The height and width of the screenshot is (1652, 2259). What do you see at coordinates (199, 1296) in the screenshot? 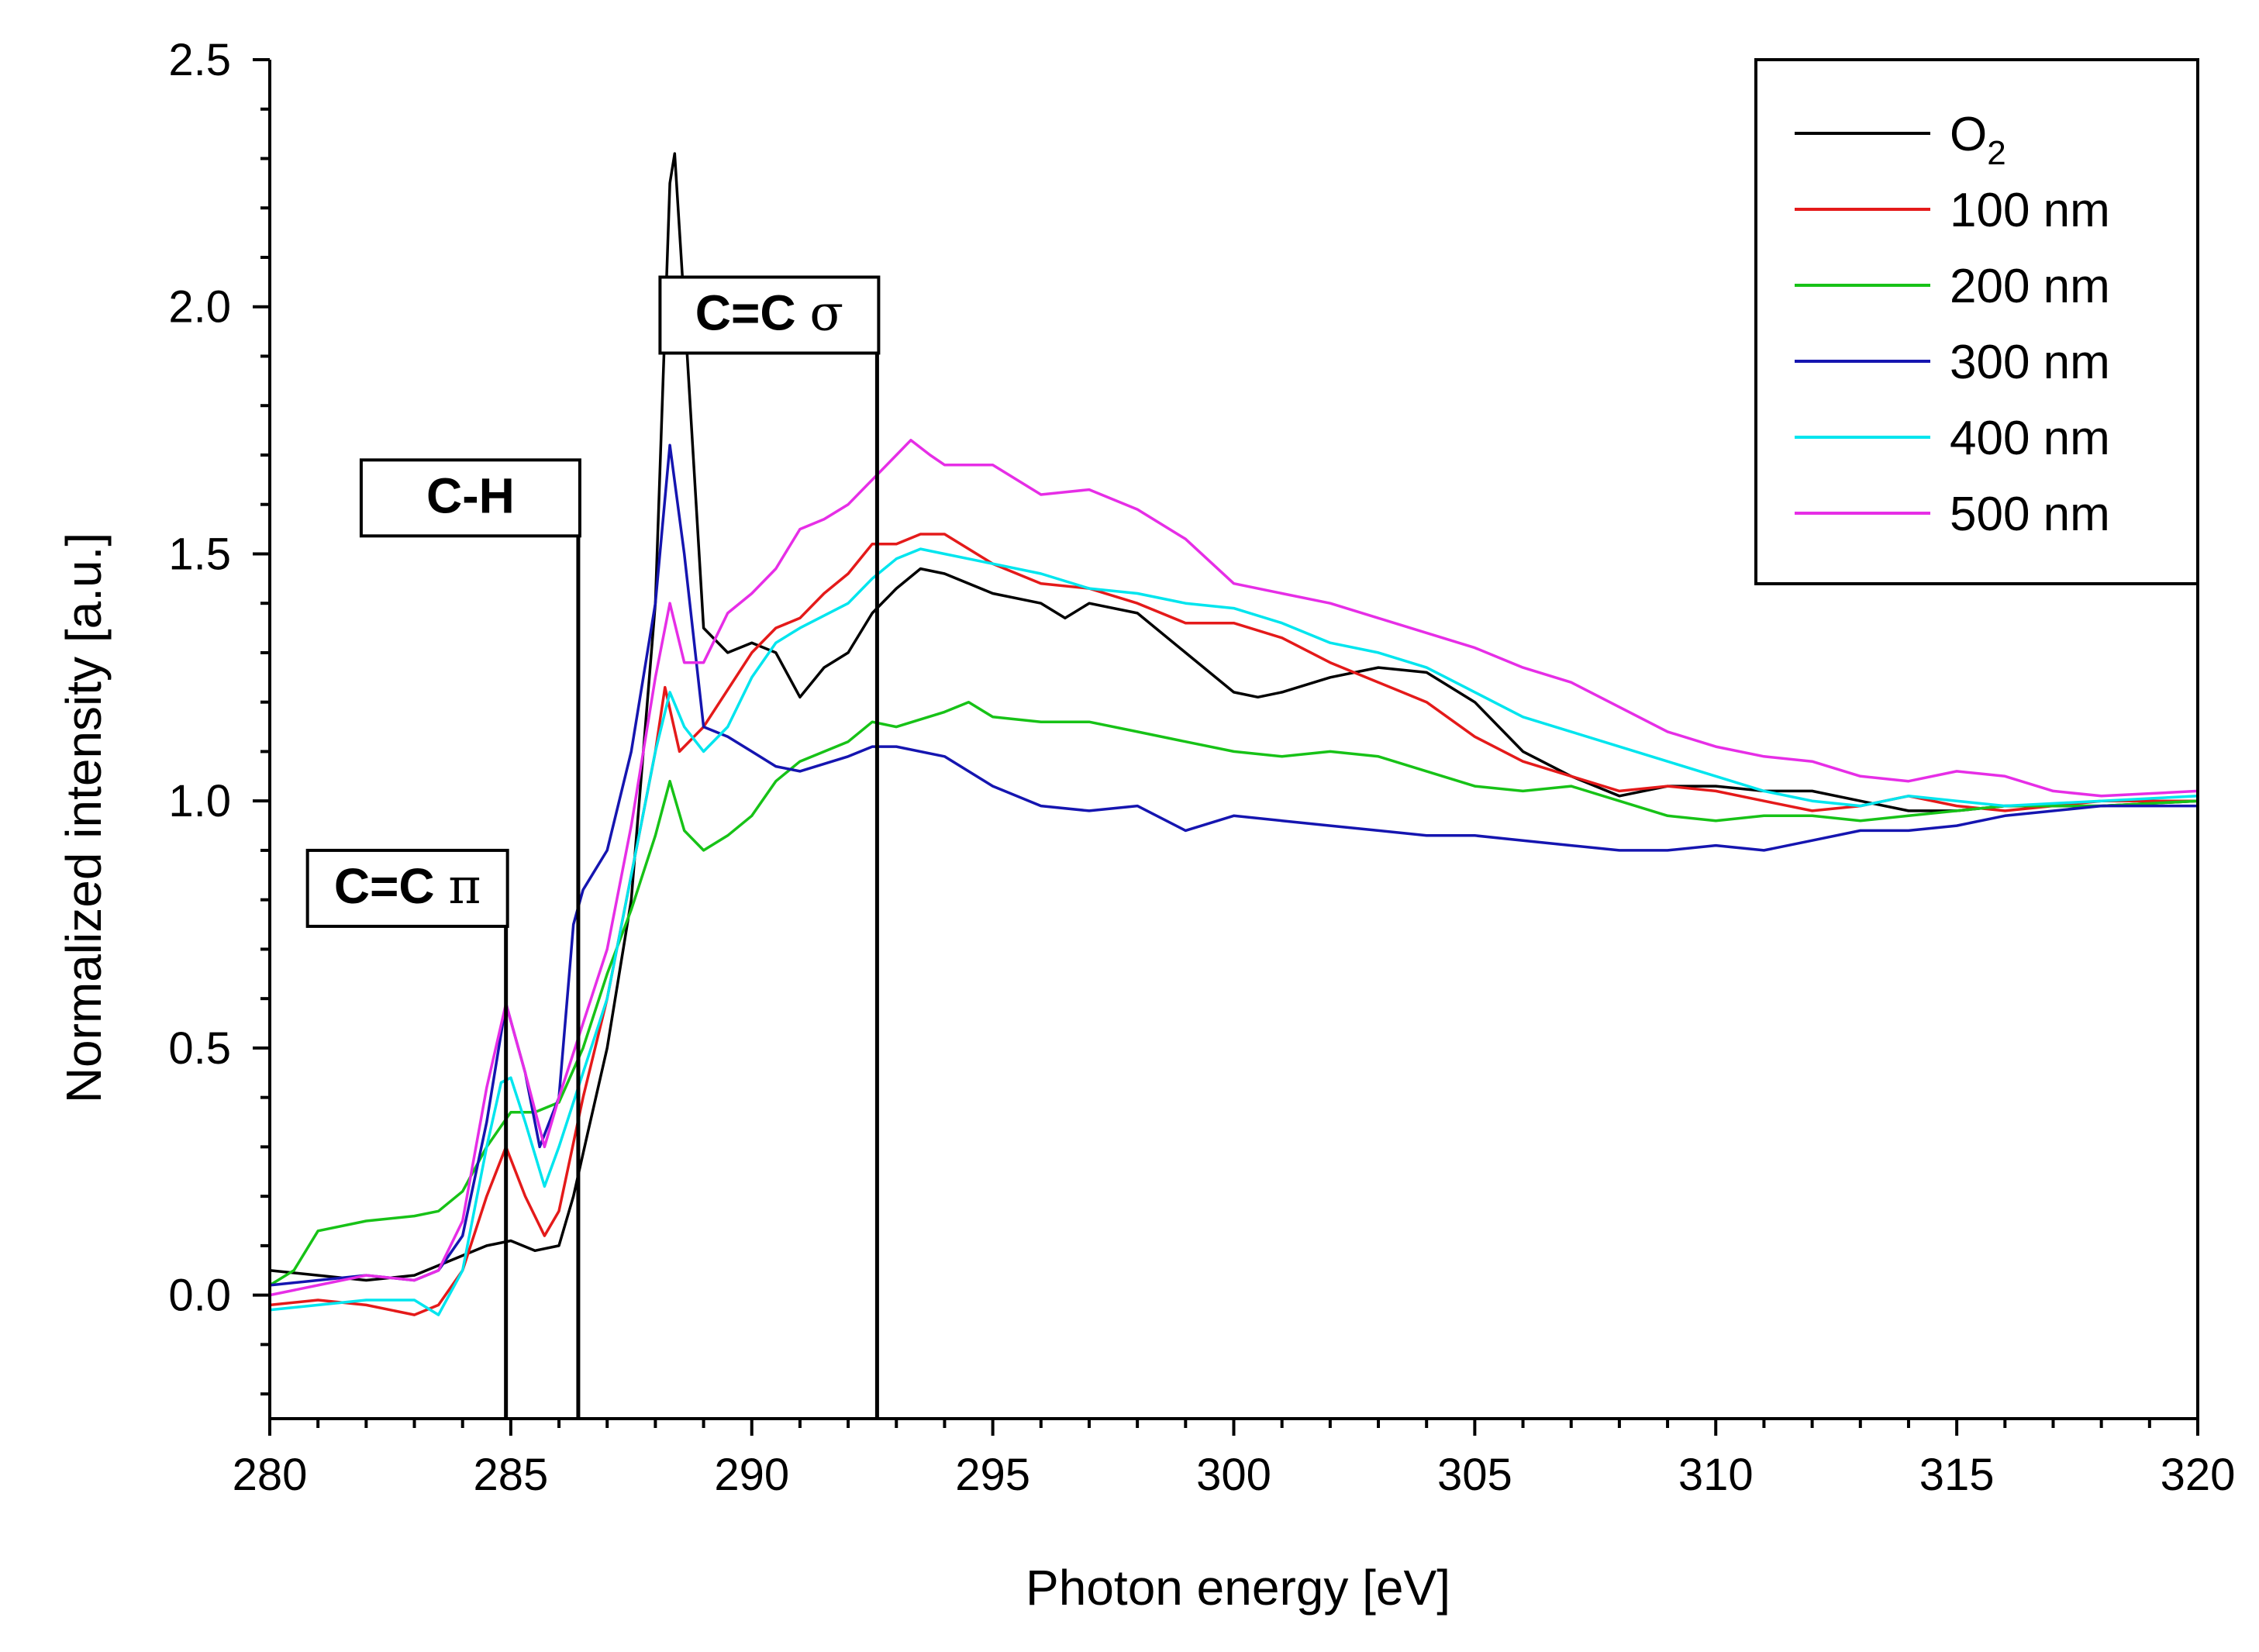
I see `y-tick-label: 0.0` at bounding box center [199, 1296].